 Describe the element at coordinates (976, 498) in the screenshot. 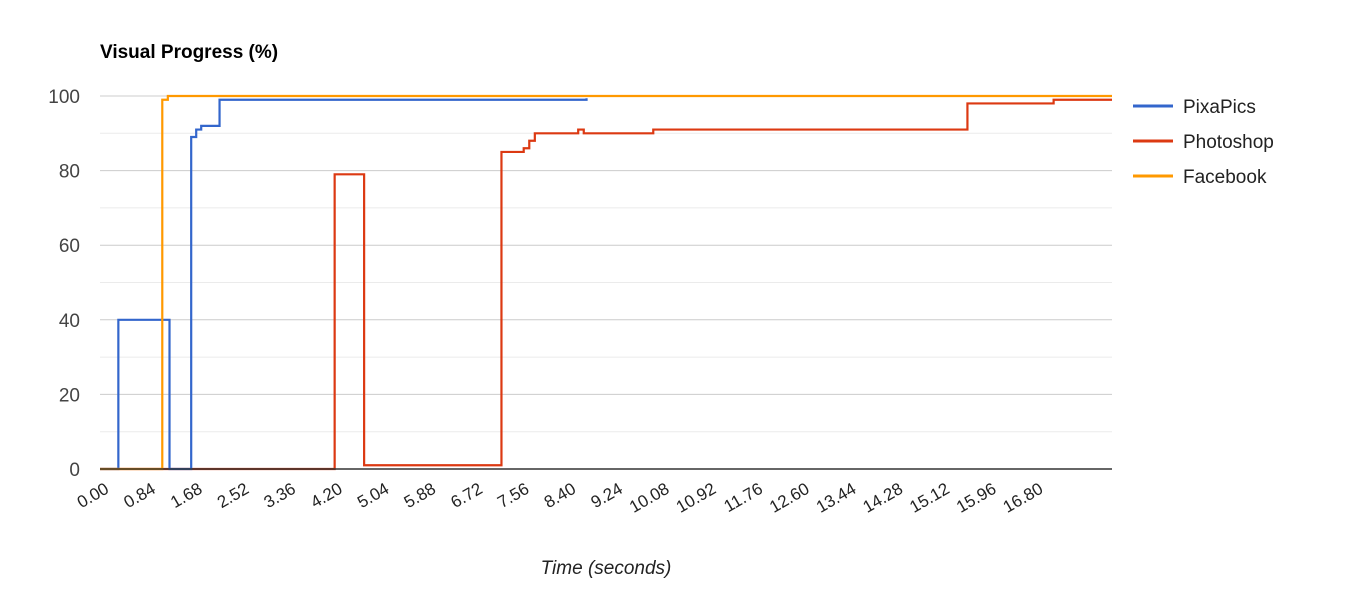

I see `x-tick-label: 15.96` at that location.